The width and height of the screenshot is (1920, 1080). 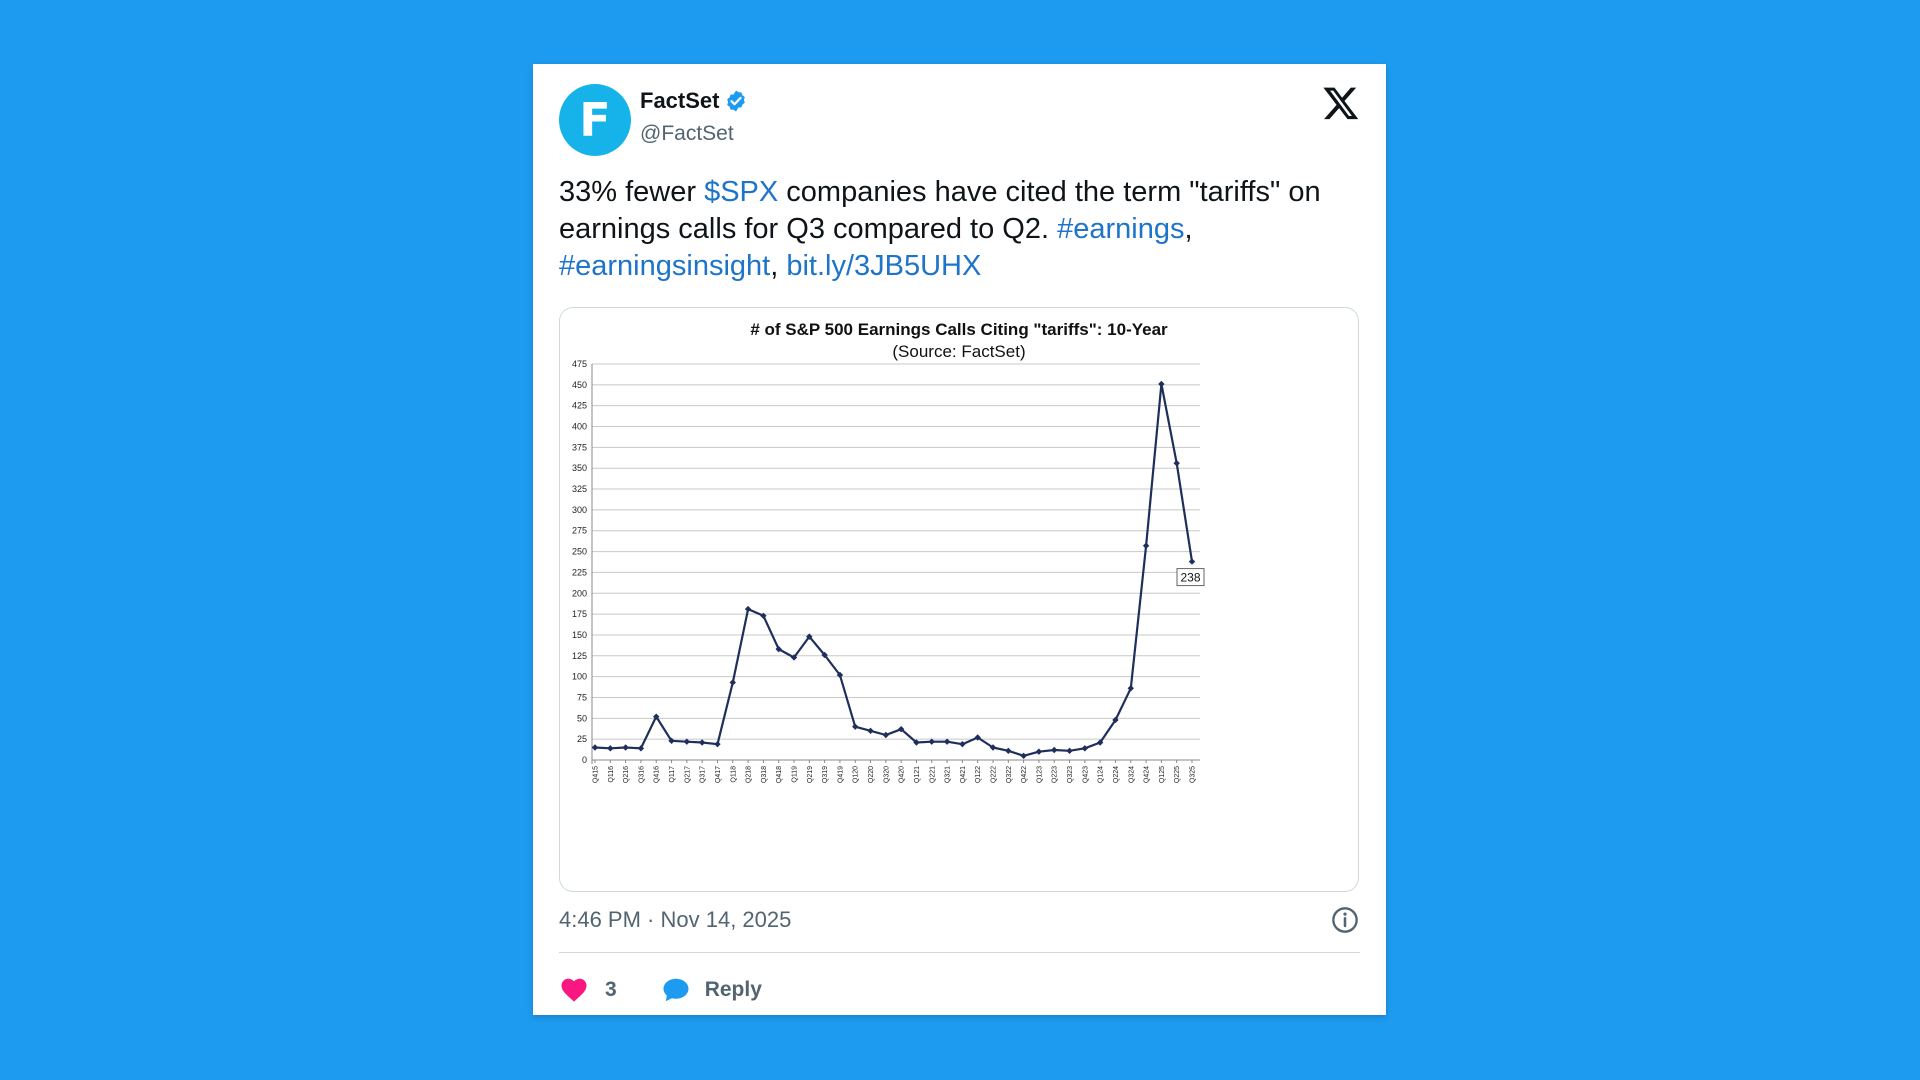 What do you see at coordinates (1009, 774) in the screenshot?
I see `x-tick-label: Q322` at bounding box center [1009, 774].